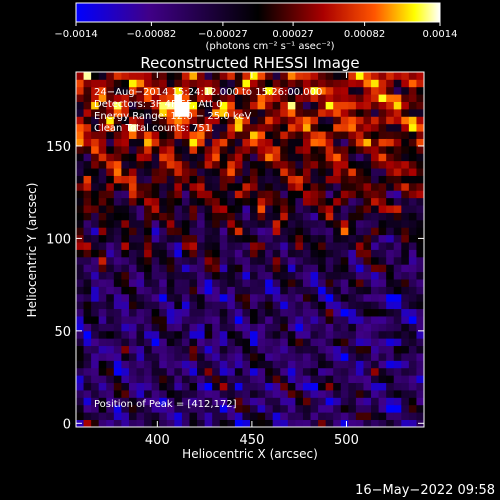  I want to click on y-tick-label: 0, so click(67, 424).